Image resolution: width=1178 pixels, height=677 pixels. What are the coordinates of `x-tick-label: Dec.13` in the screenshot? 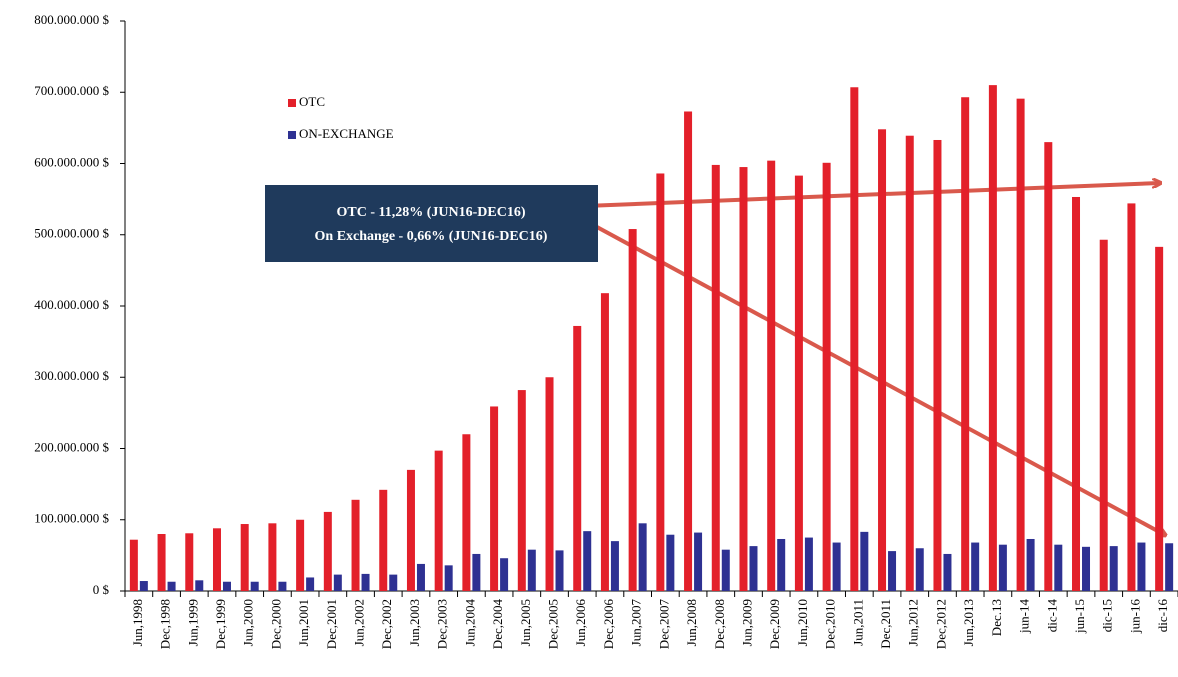 It's located at (996, 617).